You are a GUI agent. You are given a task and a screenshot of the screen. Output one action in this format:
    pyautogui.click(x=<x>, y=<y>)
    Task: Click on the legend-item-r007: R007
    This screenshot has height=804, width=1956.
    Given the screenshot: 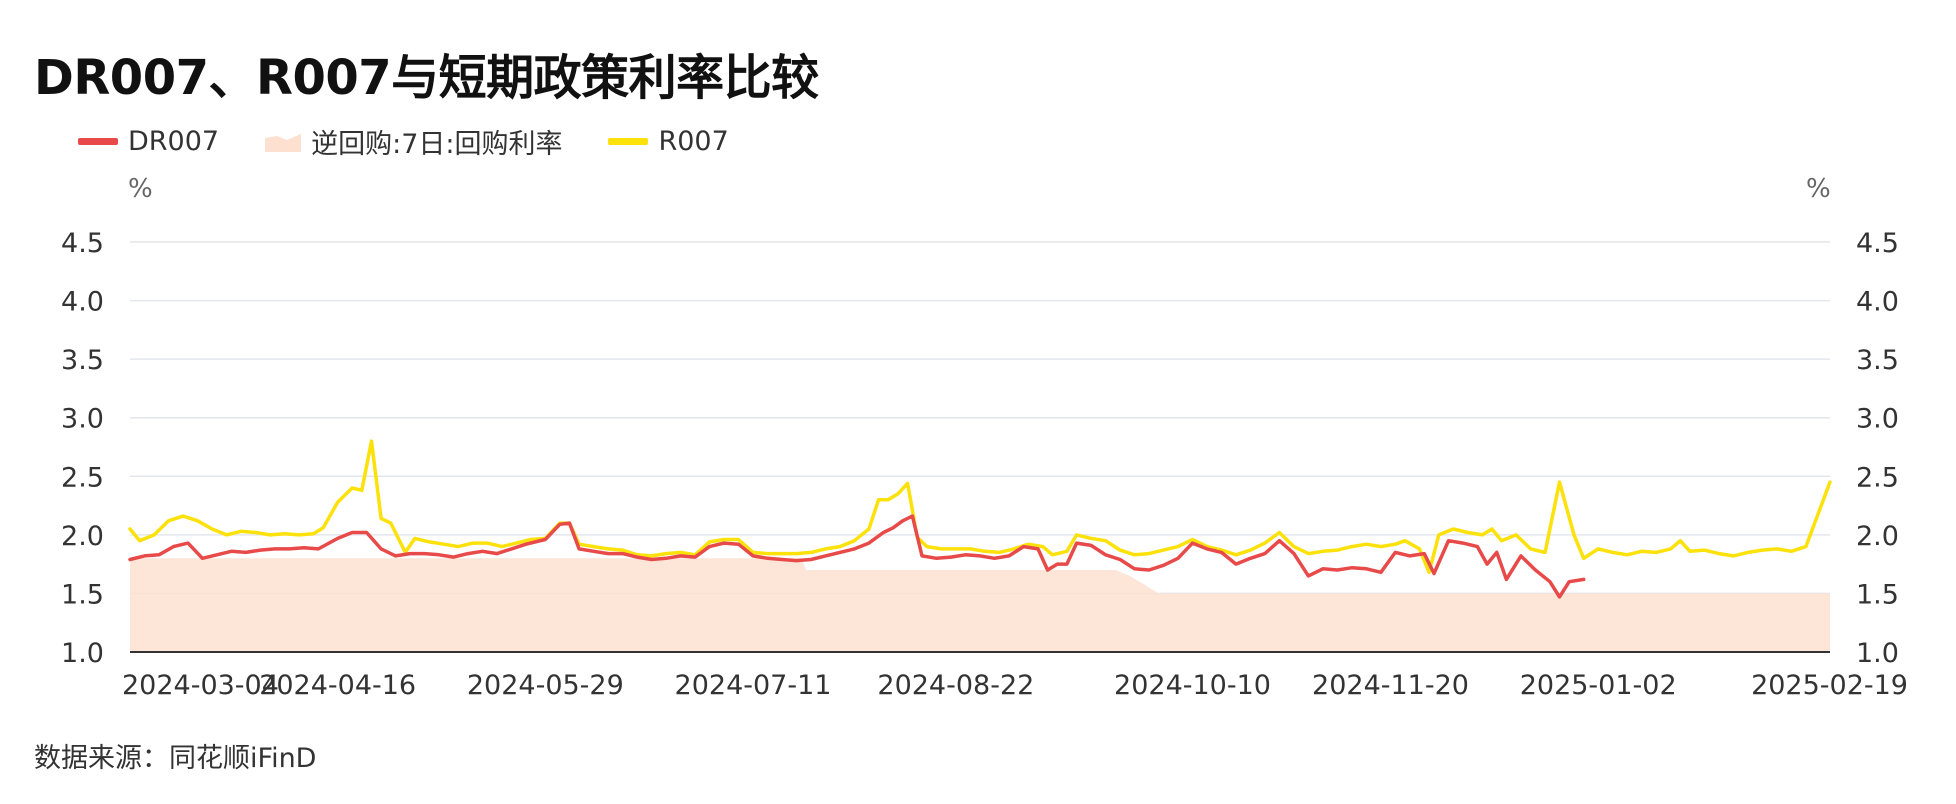 What is the action you would take?
    pyautogui.click(x=668, y=141)
    